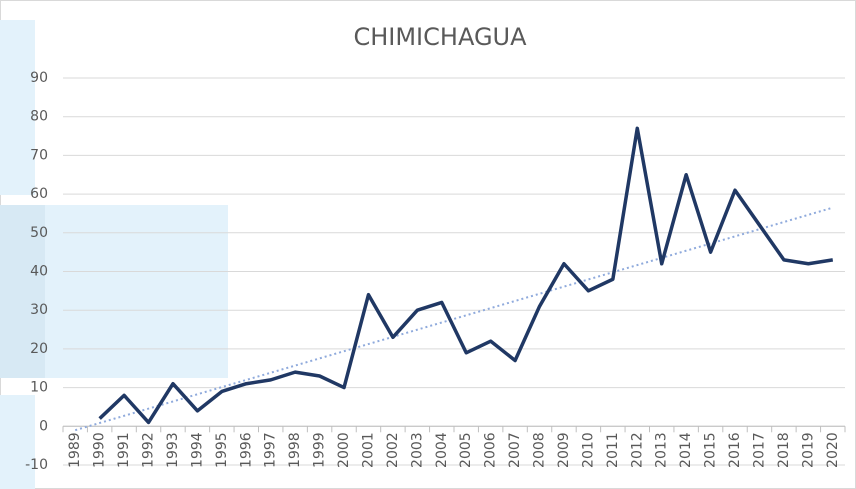 Image resolution: width=856 pixels, height=489 pixels. Describe the element at coordinates (686, 450) in the screenshot. I see `x-tick-label: 2014` at that location.